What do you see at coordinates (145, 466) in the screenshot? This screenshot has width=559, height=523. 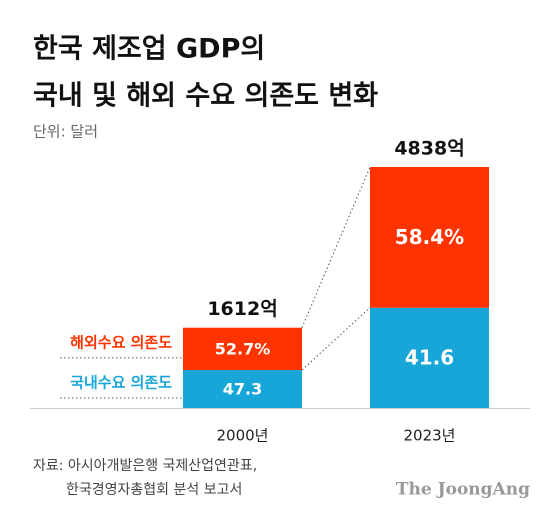 I see `source: 자료: 아시아개발은행 국제산업연관표,` at bounding box center [145, 466].